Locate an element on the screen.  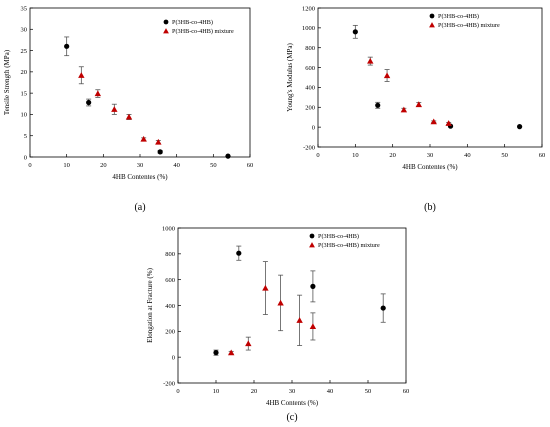
panel-label: (b) is located at coordinates (430, 207).